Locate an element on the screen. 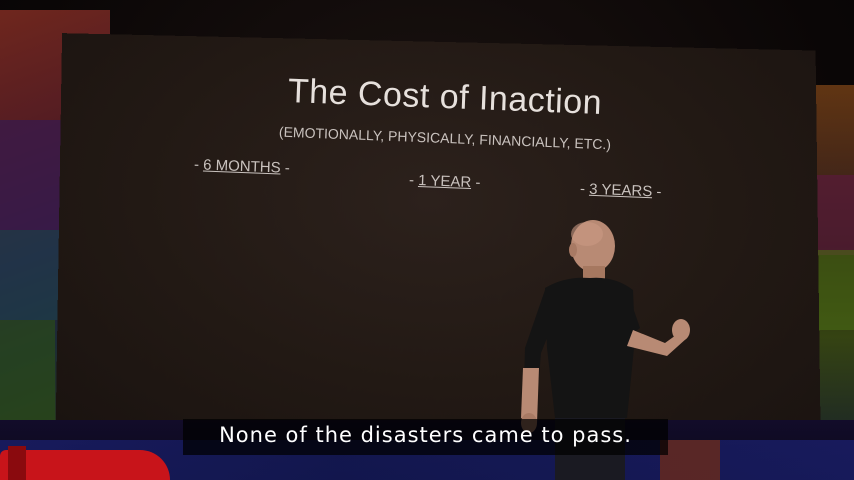  timeframe-label: 6 MONTHS is located at coordinates (242, 167).